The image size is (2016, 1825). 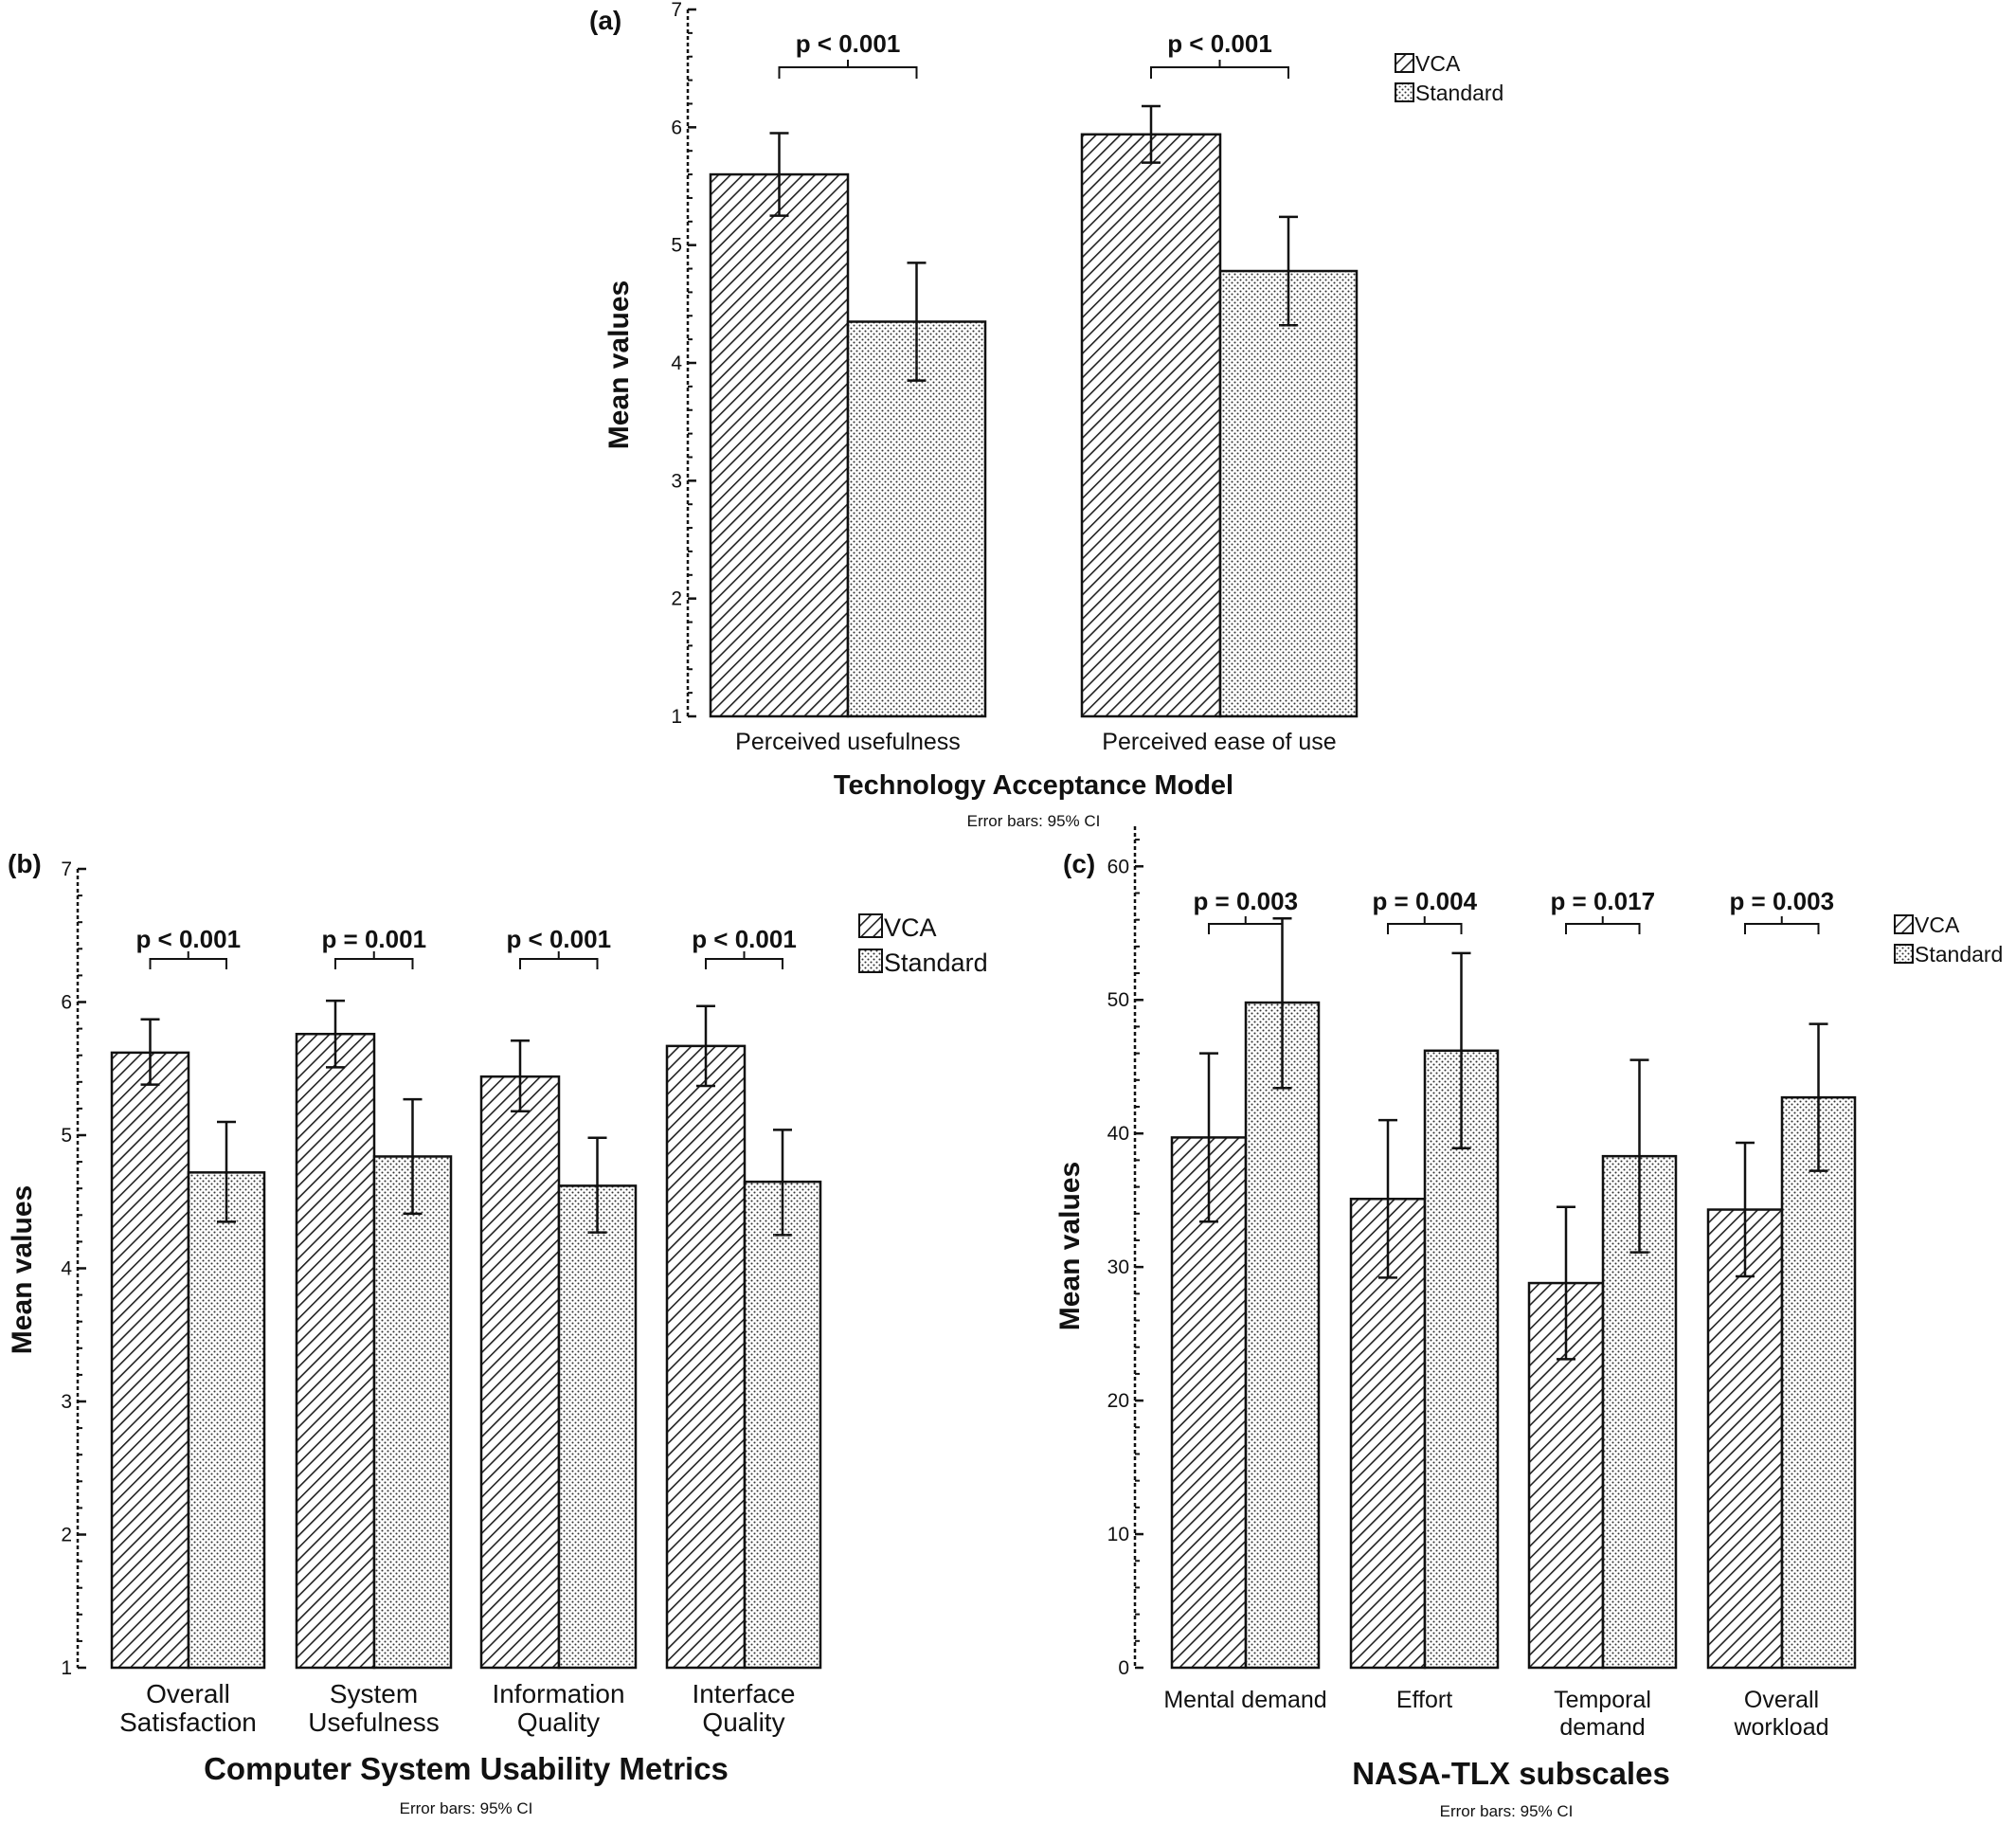 I want to click on panel-c-y-tick-label: 60, so click(x=1118, y=866).